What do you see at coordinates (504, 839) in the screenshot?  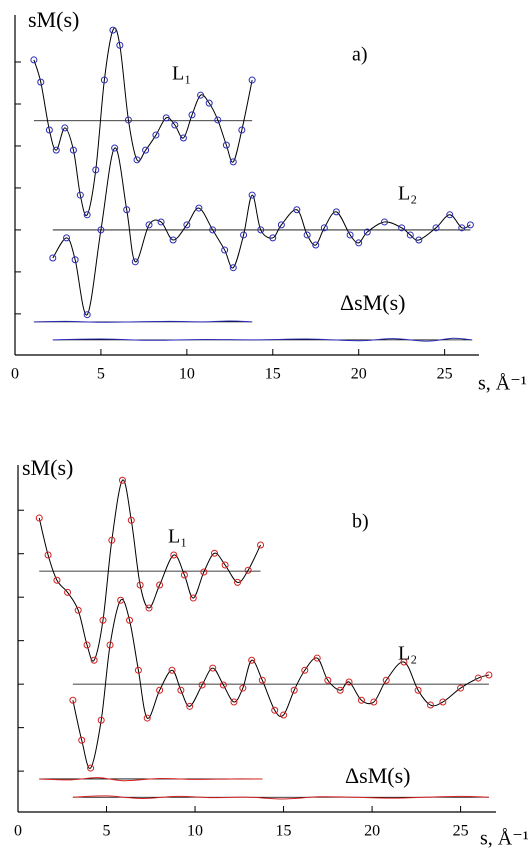 I see `x-axis-label: s, Å⁻¹` at bounding box center [504, 839].